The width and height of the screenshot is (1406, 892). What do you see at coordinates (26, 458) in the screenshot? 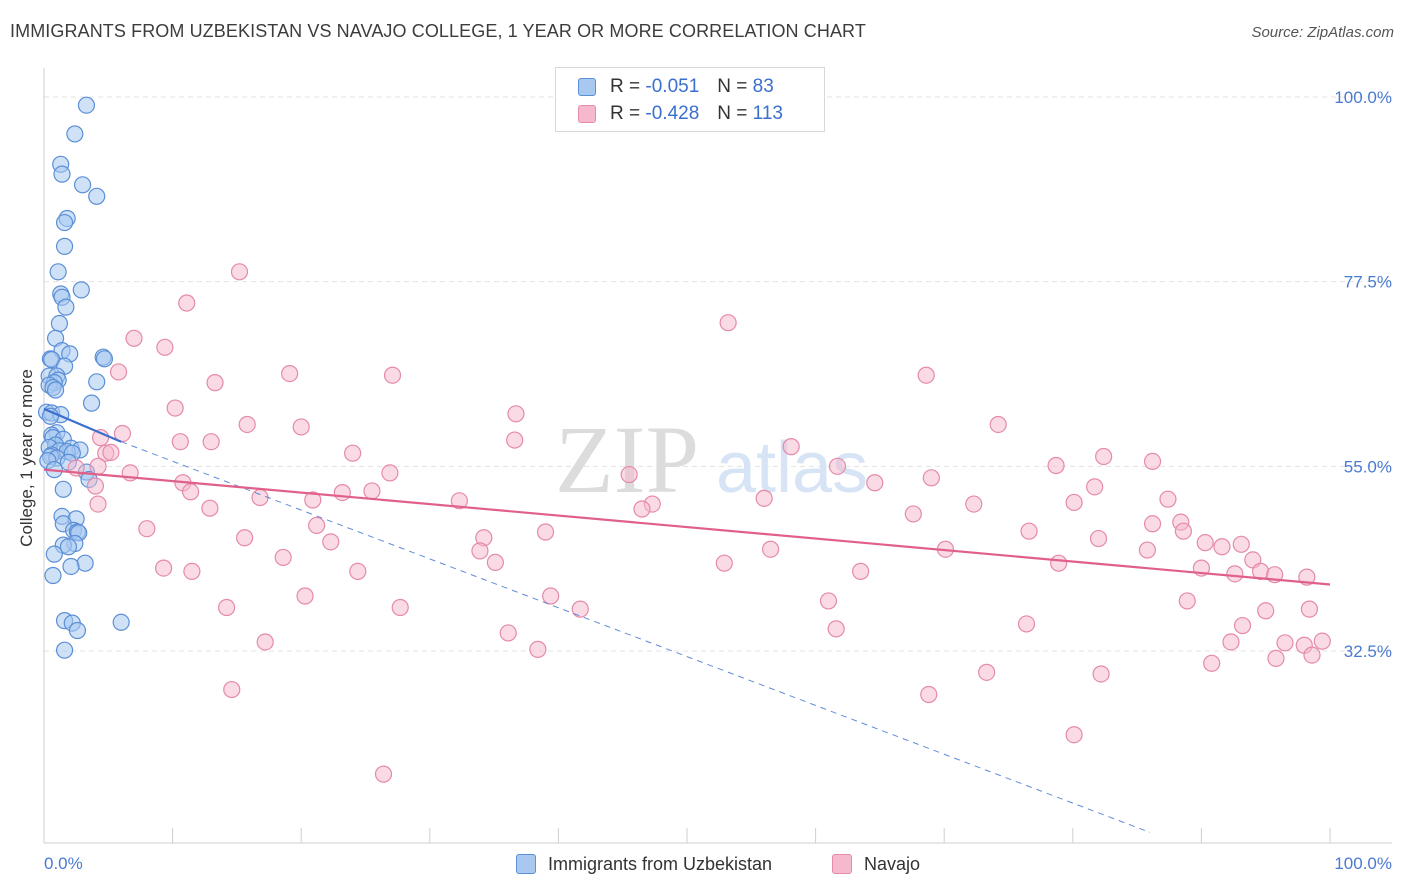
I see `y-axis-label: College, 1 year or more` at bounding box center [26, 458].